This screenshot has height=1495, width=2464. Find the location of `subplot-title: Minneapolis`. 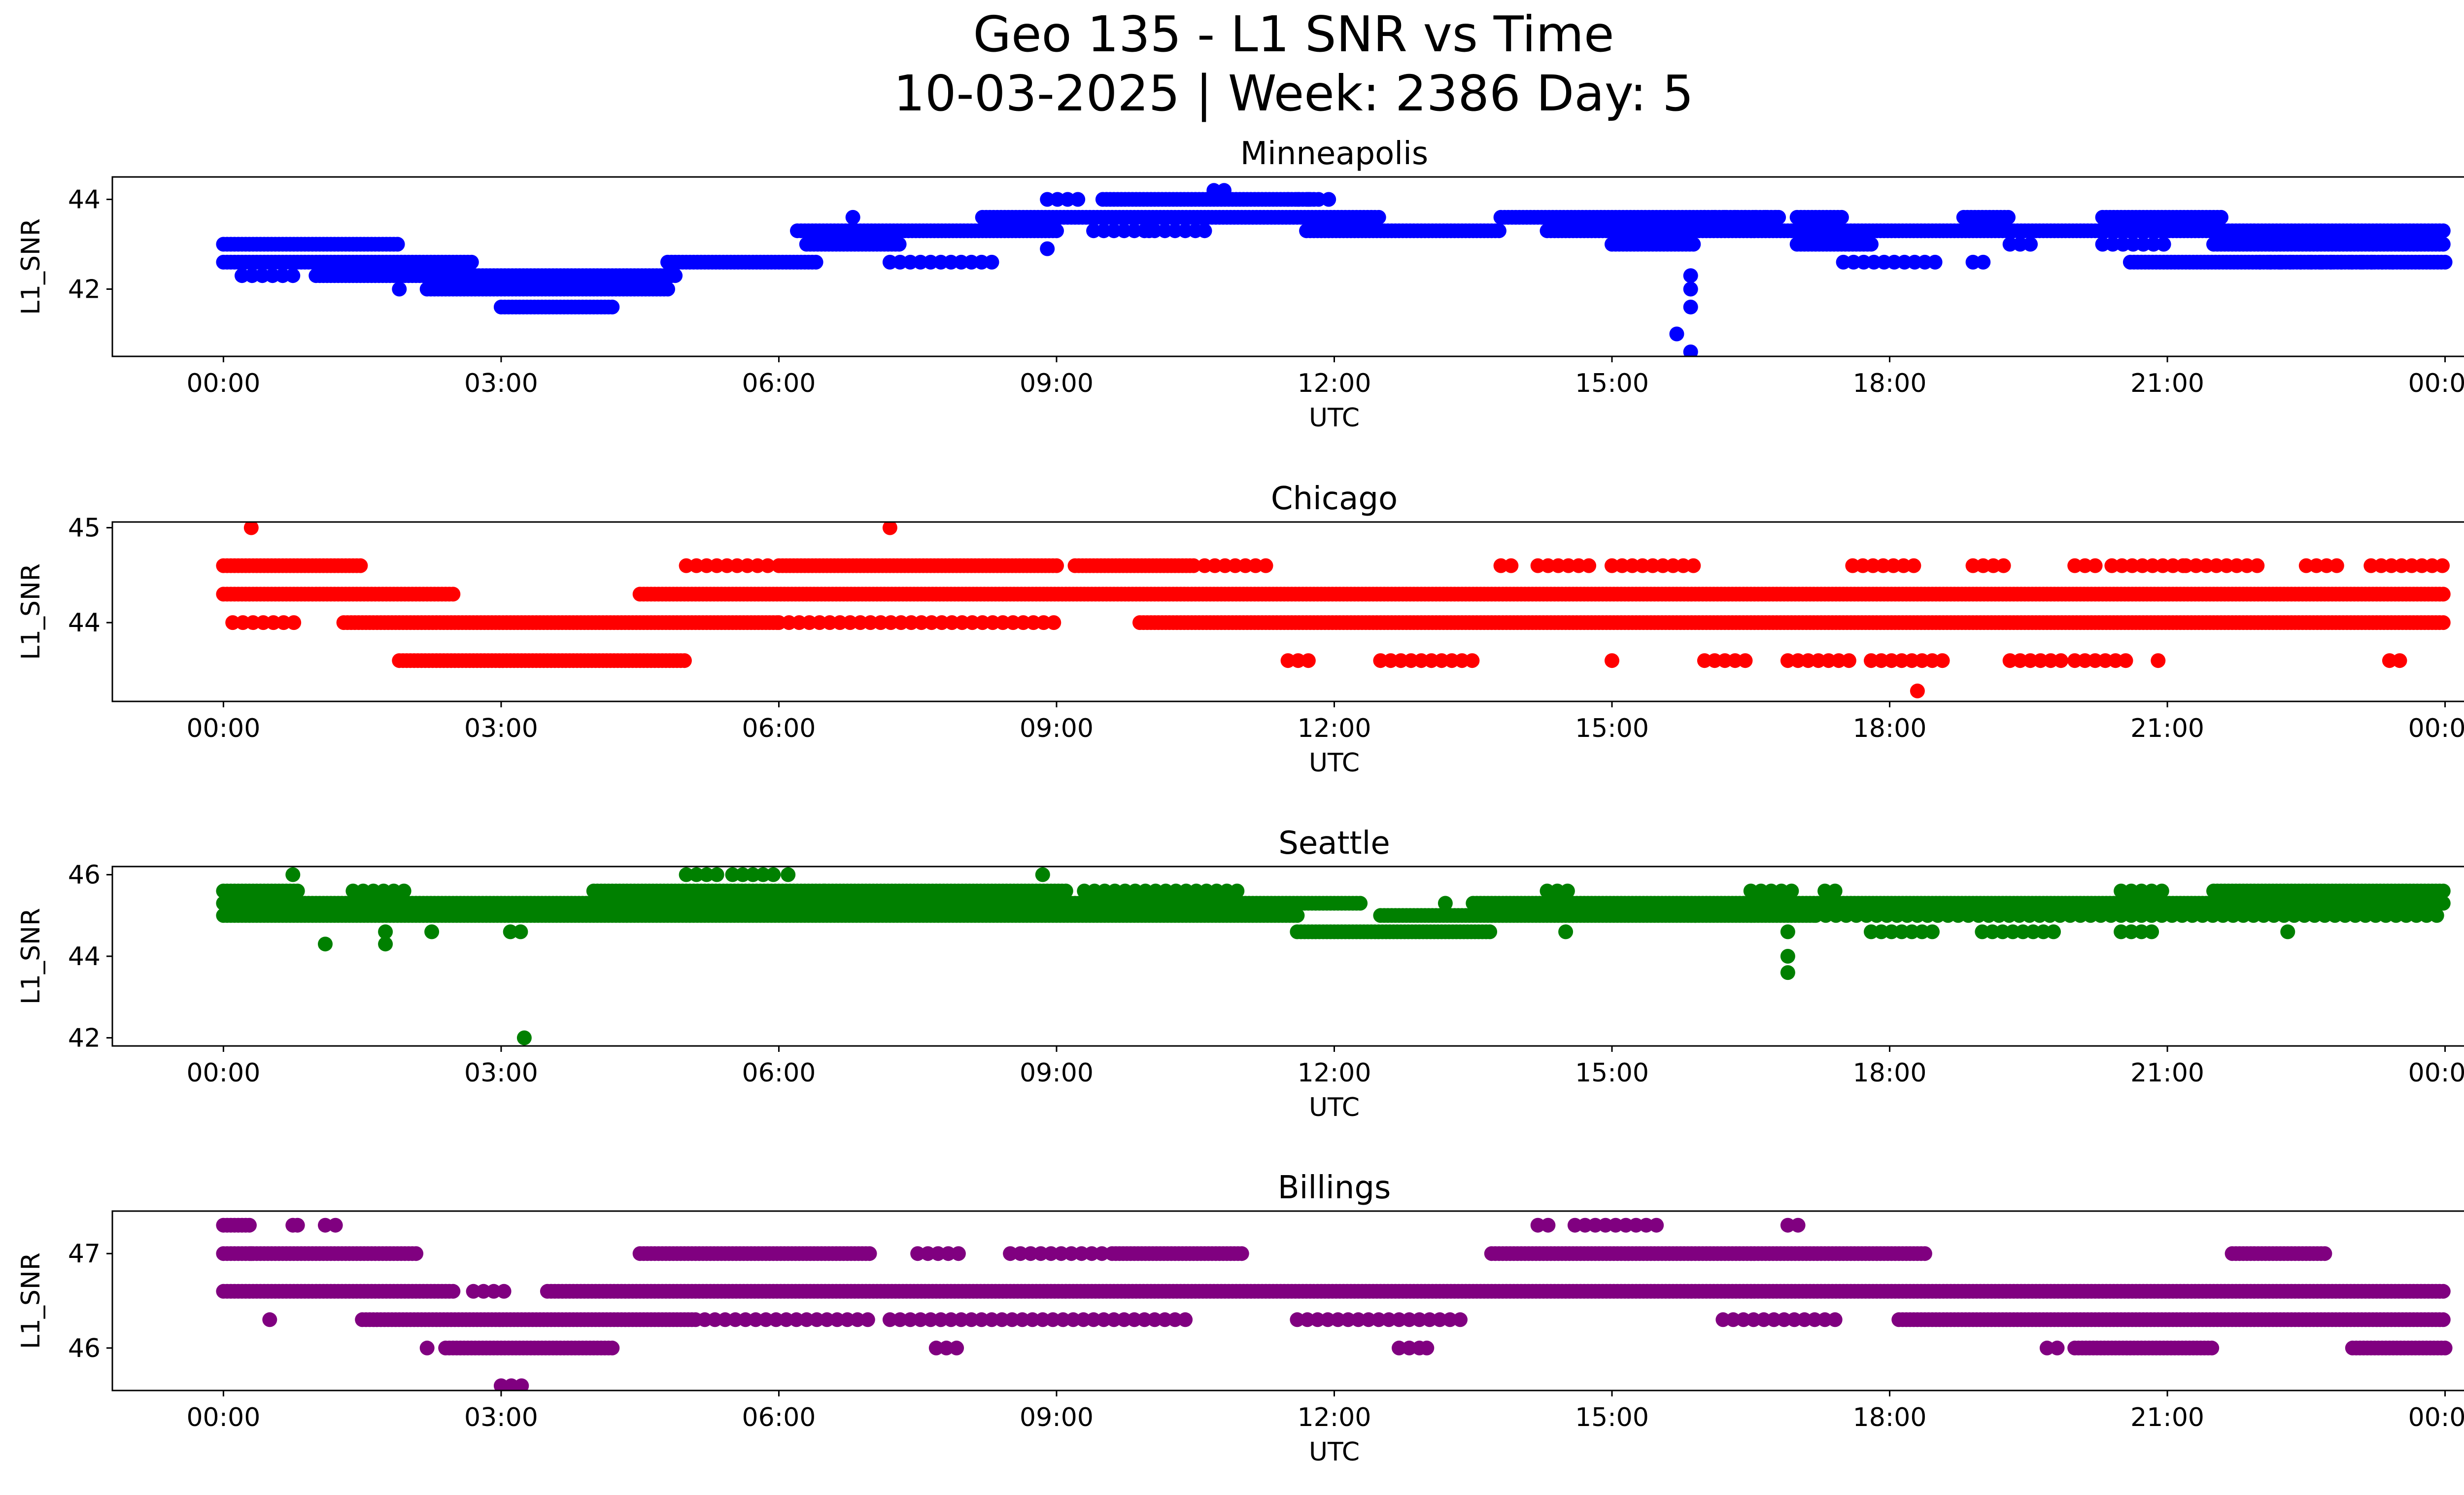

subplot-title: Minneapolis is located at coordinates (1334, 154).